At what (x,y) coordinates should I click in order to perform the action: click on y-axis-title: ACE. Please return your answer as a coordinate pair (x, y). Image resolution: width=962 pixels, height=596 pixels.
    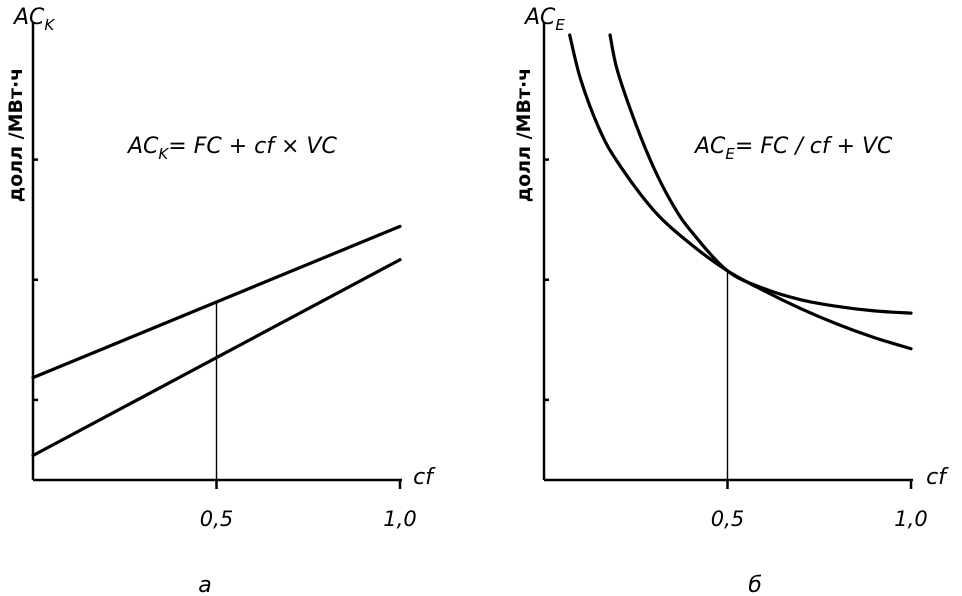
    Looking at the image, I should click on (544, 19).